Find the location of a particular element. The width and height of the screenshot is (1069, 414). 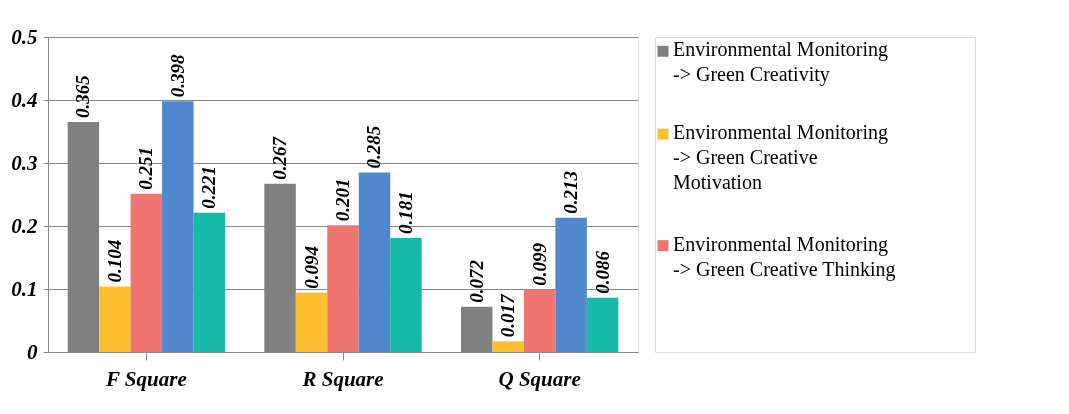

x-tick-label: R Square is located at coordinates (342, 378).